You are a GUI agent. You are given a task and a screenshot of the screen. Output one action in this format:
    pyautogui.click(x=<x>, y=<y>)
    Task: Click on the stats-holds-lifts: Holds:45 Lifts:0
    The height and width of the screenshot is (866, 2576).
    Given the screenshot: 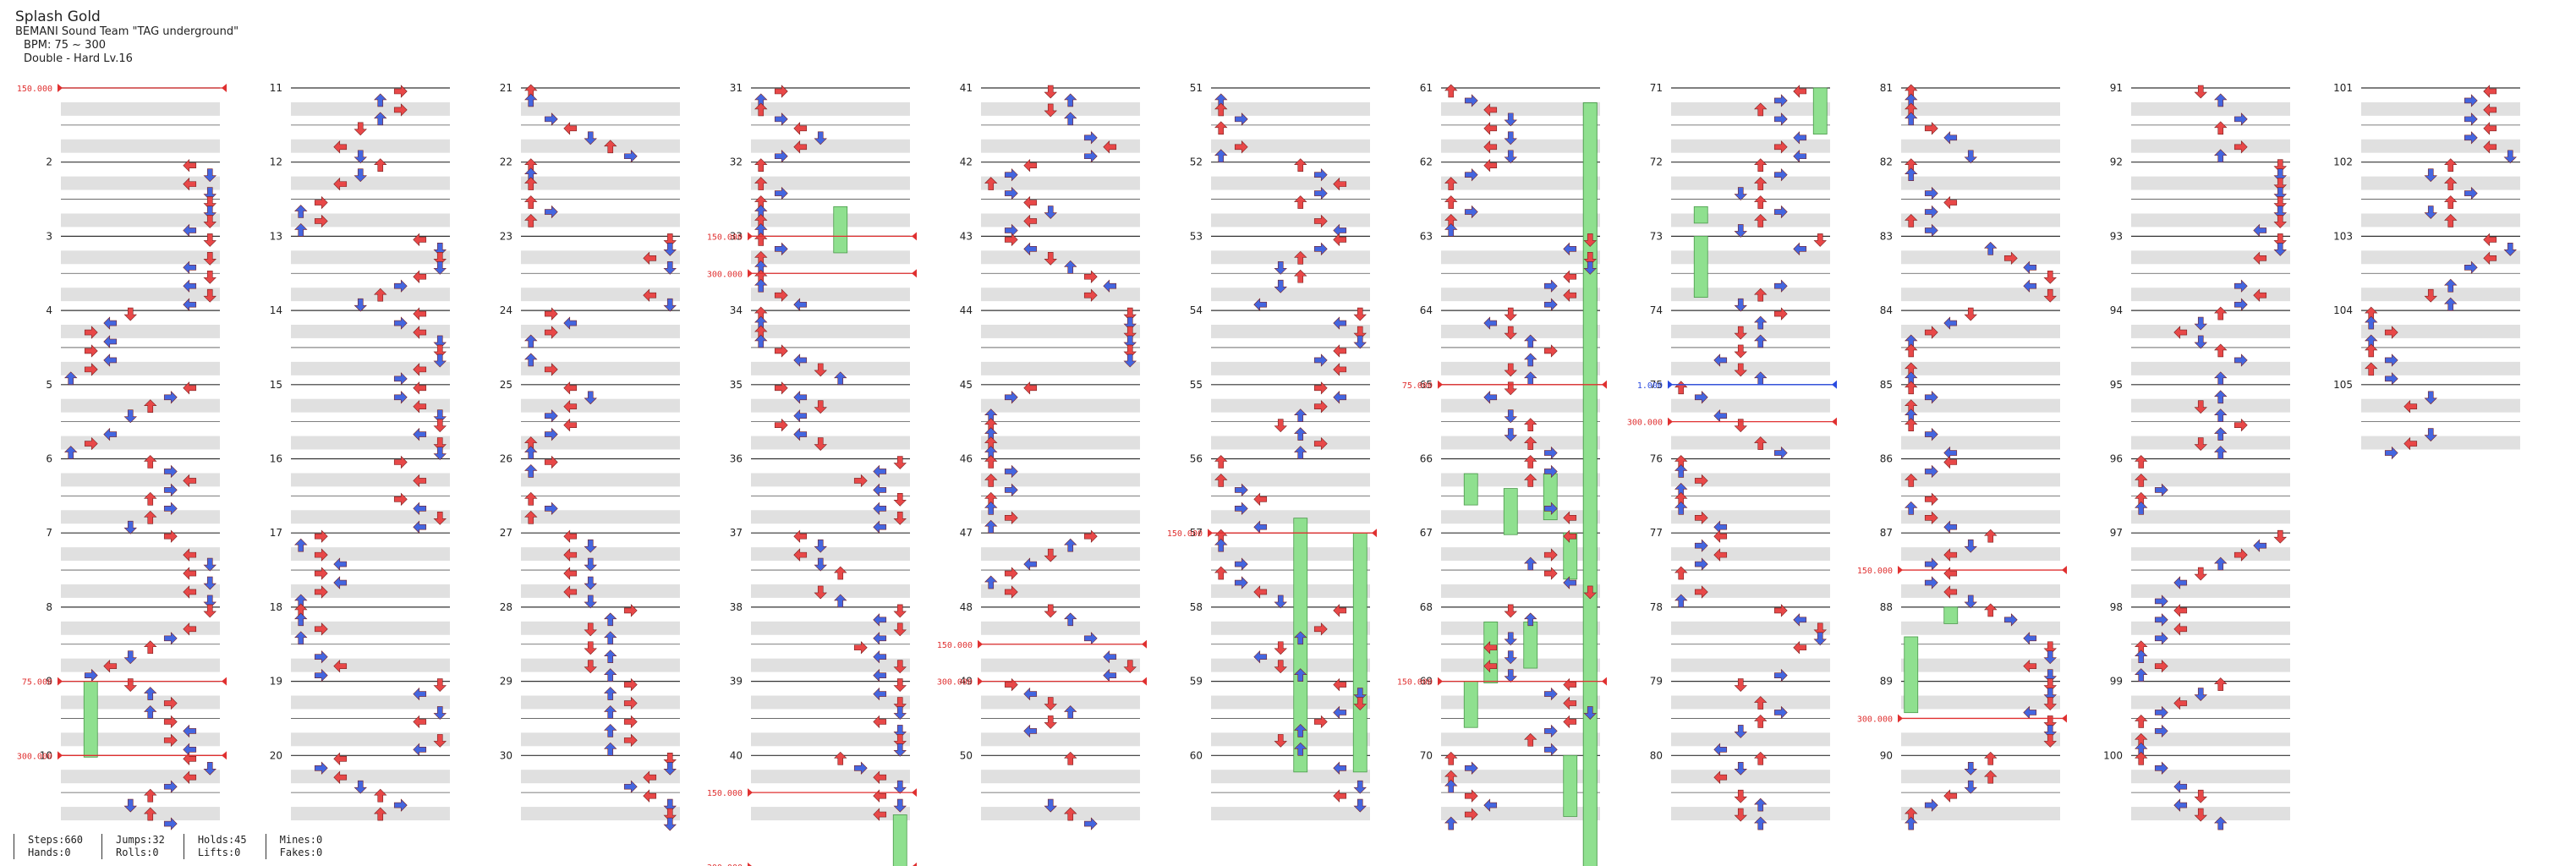 What is the action you would take?
    pyautogui.click(x=224, y=846)
    